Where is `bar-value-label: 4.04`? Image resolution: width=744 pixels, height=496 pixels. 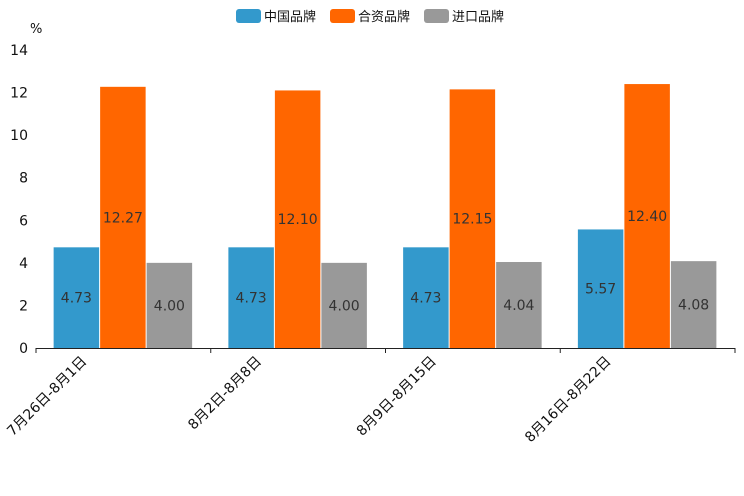
bar-value-label: 4.04 is located at coordinates (518, 306).